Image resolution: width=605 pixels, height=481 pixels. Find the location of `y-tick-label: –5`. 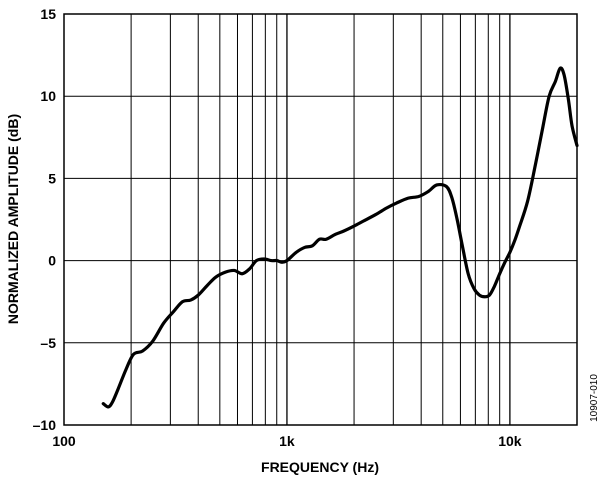

y-tick-label: –5 is located at coordinates (48, 343).